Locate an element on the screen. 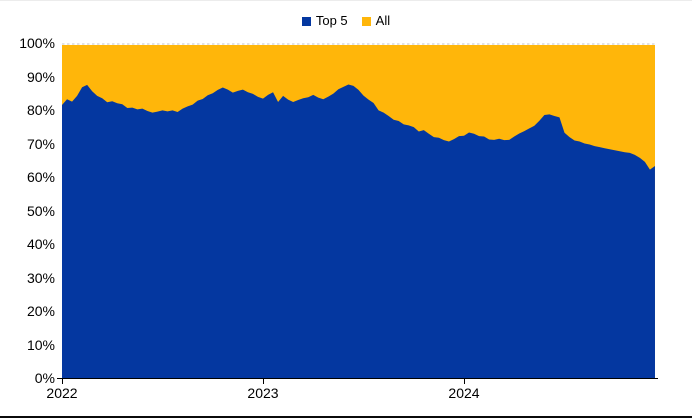  y-tick-label: 40% is located at coordinates (40, 244).